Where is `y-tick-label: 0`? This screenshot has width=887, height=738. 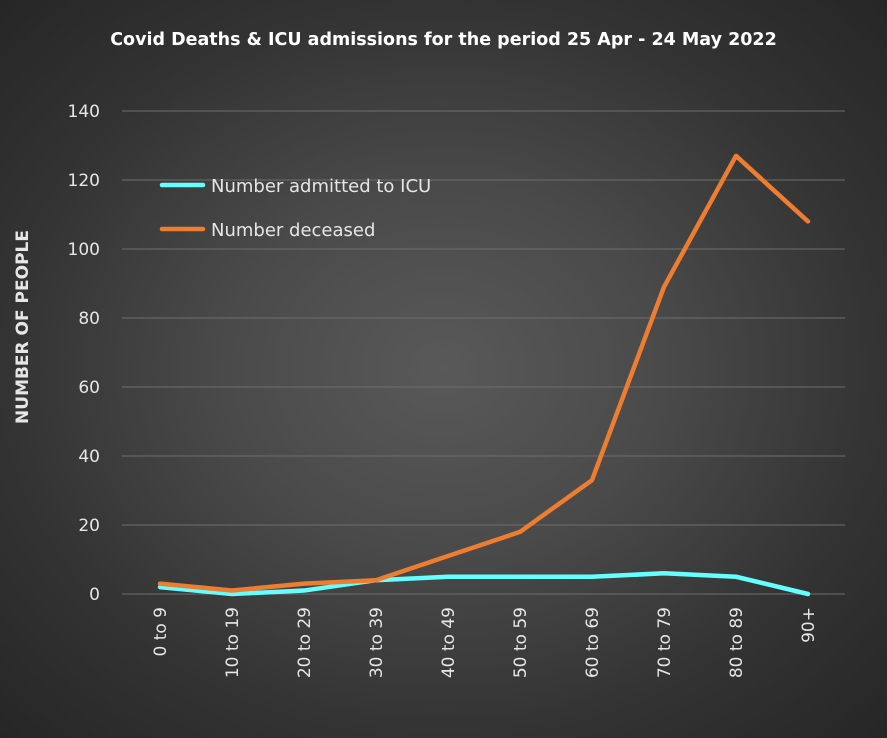
y-tick-label: 0 is located at coordinates (94, 595).